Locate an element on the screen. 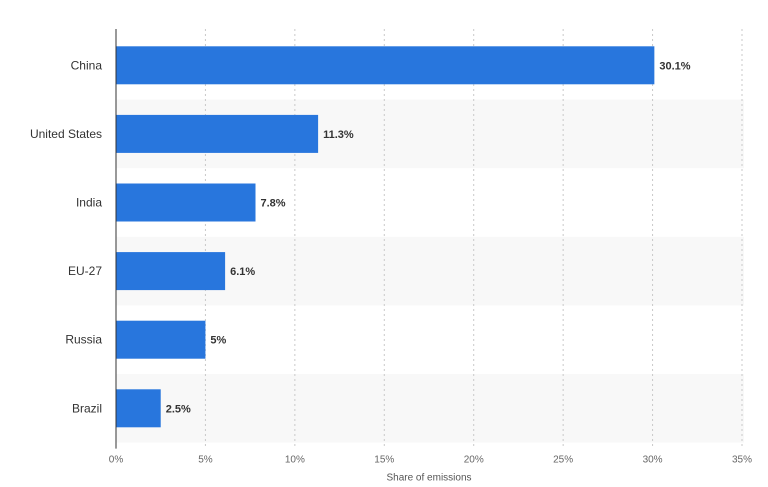 This screenshot has width=768, height=487. category-label: India is located at coordinates (89, 203).